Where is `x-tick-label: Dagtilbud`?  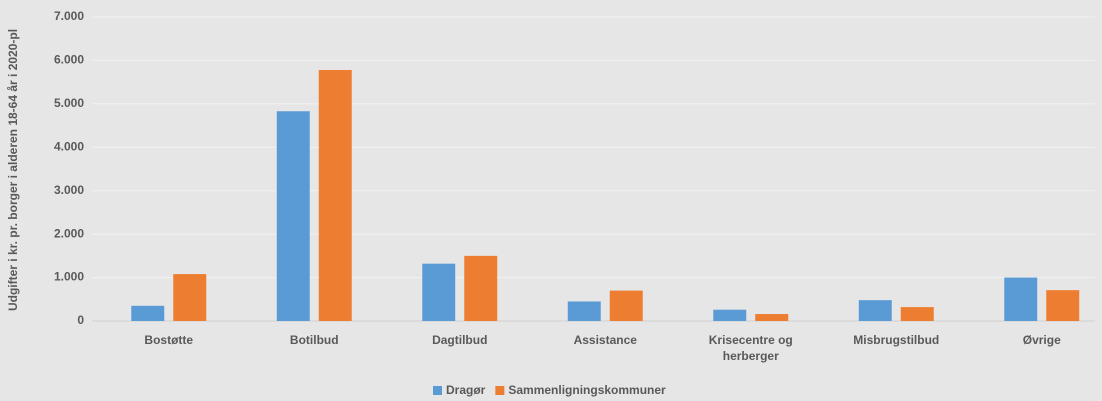
x-tick-label: Dagtilbud is located at coordinates (460, 340).